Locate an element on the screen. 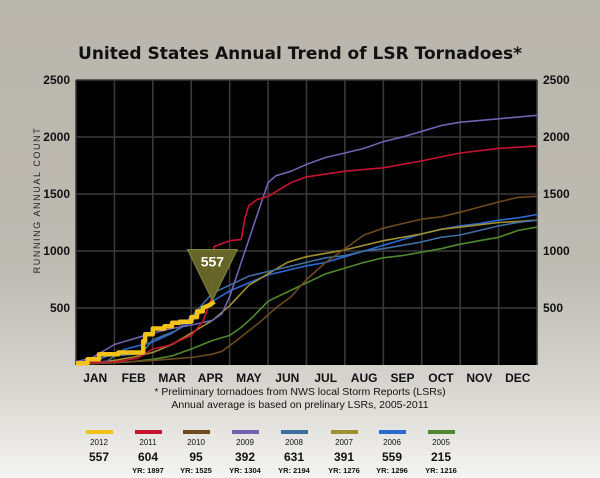  x-tick-label: APR is located at coordinates (211, 378).